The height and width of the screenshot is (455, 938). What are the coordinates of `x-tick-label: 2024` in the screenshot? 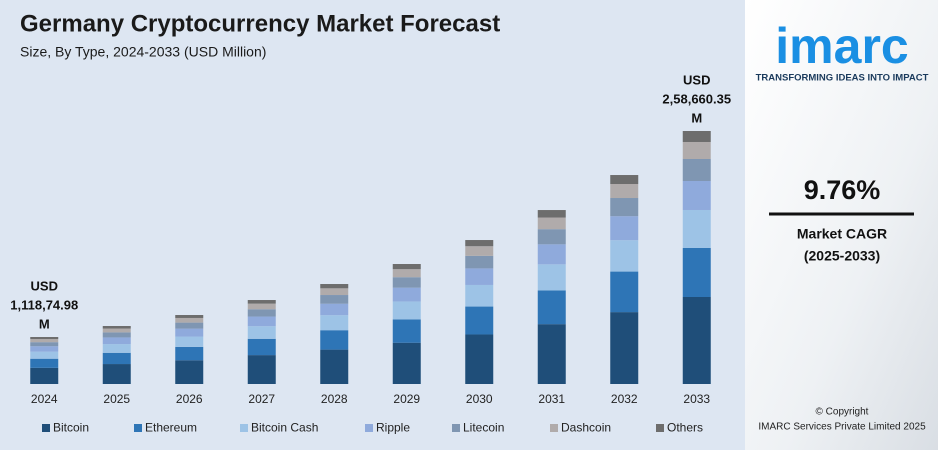 It's located at (44, 399).